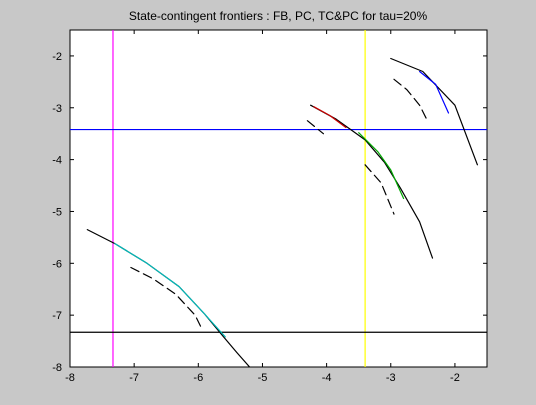 The image size is (536, 405). Describe the element at coordinates (134, 378) in the screenshot. I see `x-tick-label: -7` at that location.